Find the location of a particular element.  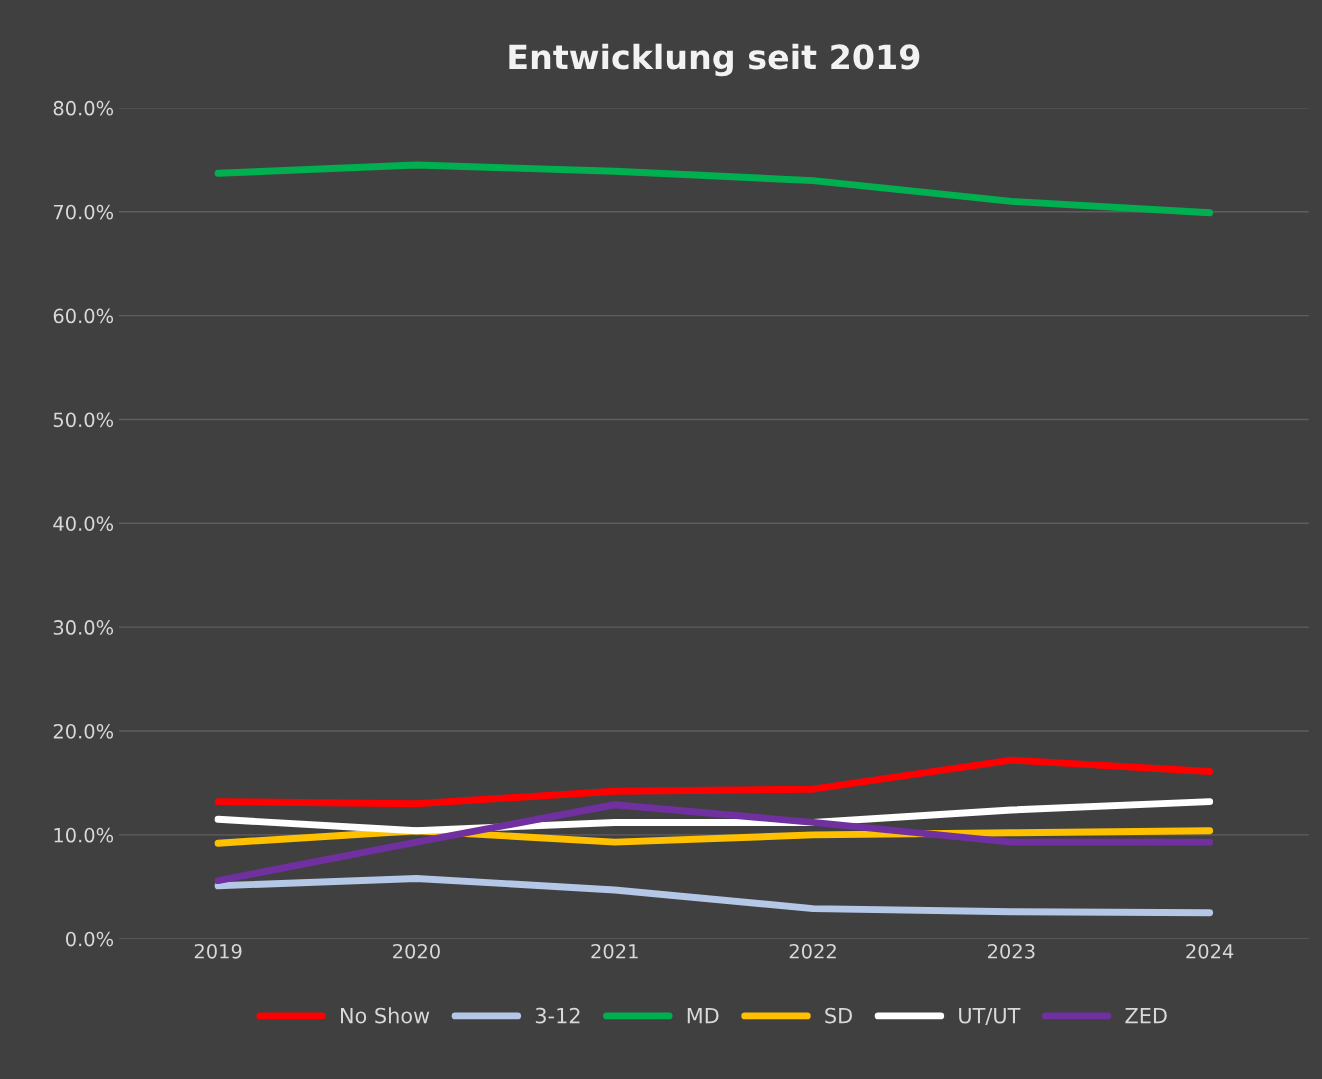

x-tick-label: 2019 is located at coordinates (218, 951).